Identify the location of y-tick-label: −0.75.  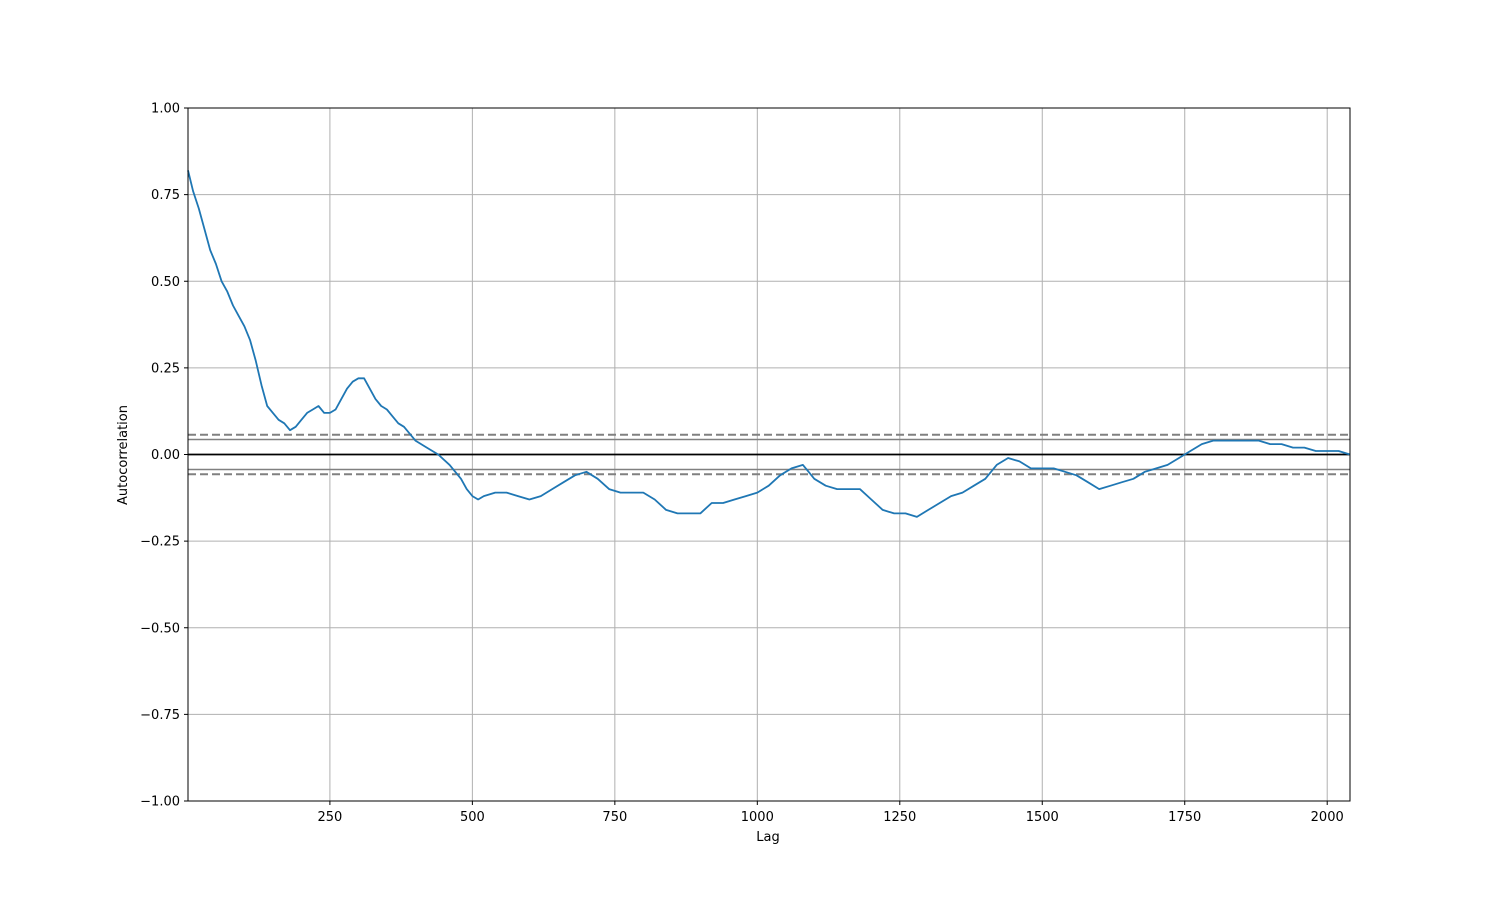
(160, 715).